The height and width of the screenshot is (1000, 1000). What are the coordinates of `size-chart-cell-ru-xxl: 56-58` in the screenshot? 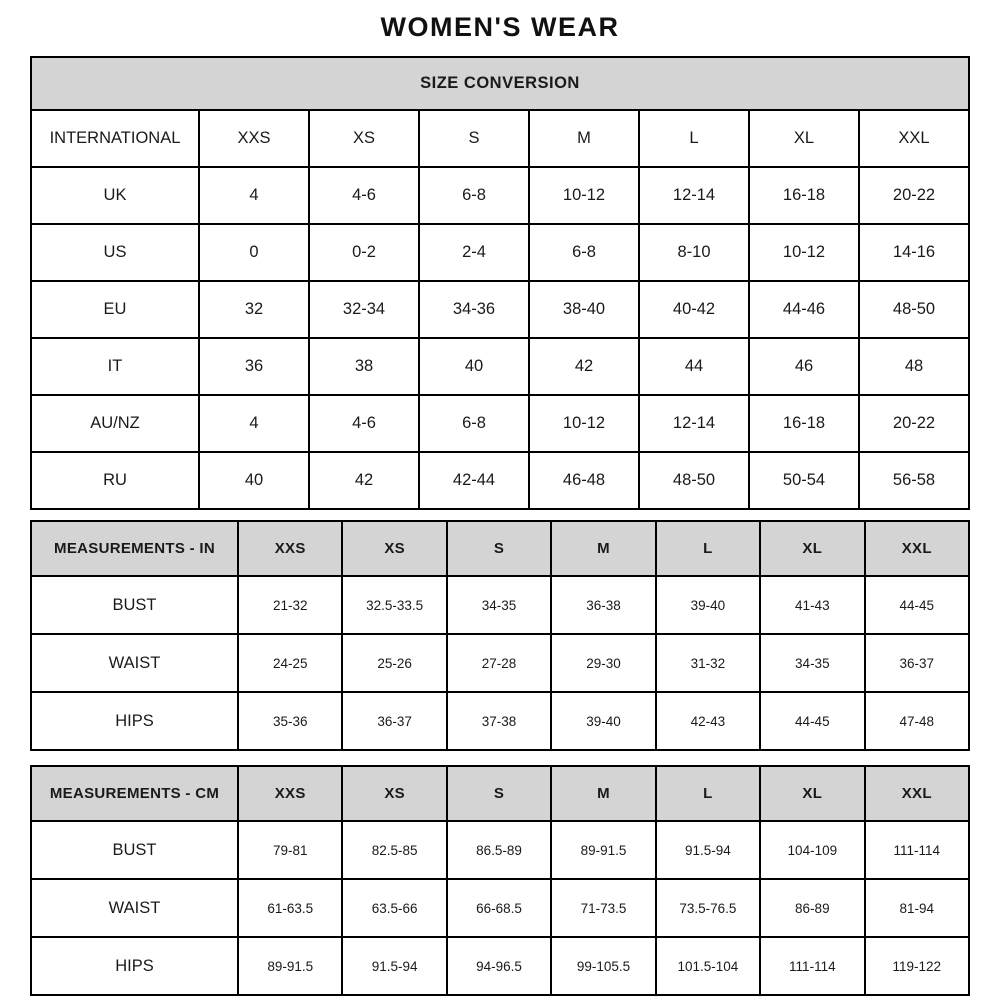 It's located at (914, 480).